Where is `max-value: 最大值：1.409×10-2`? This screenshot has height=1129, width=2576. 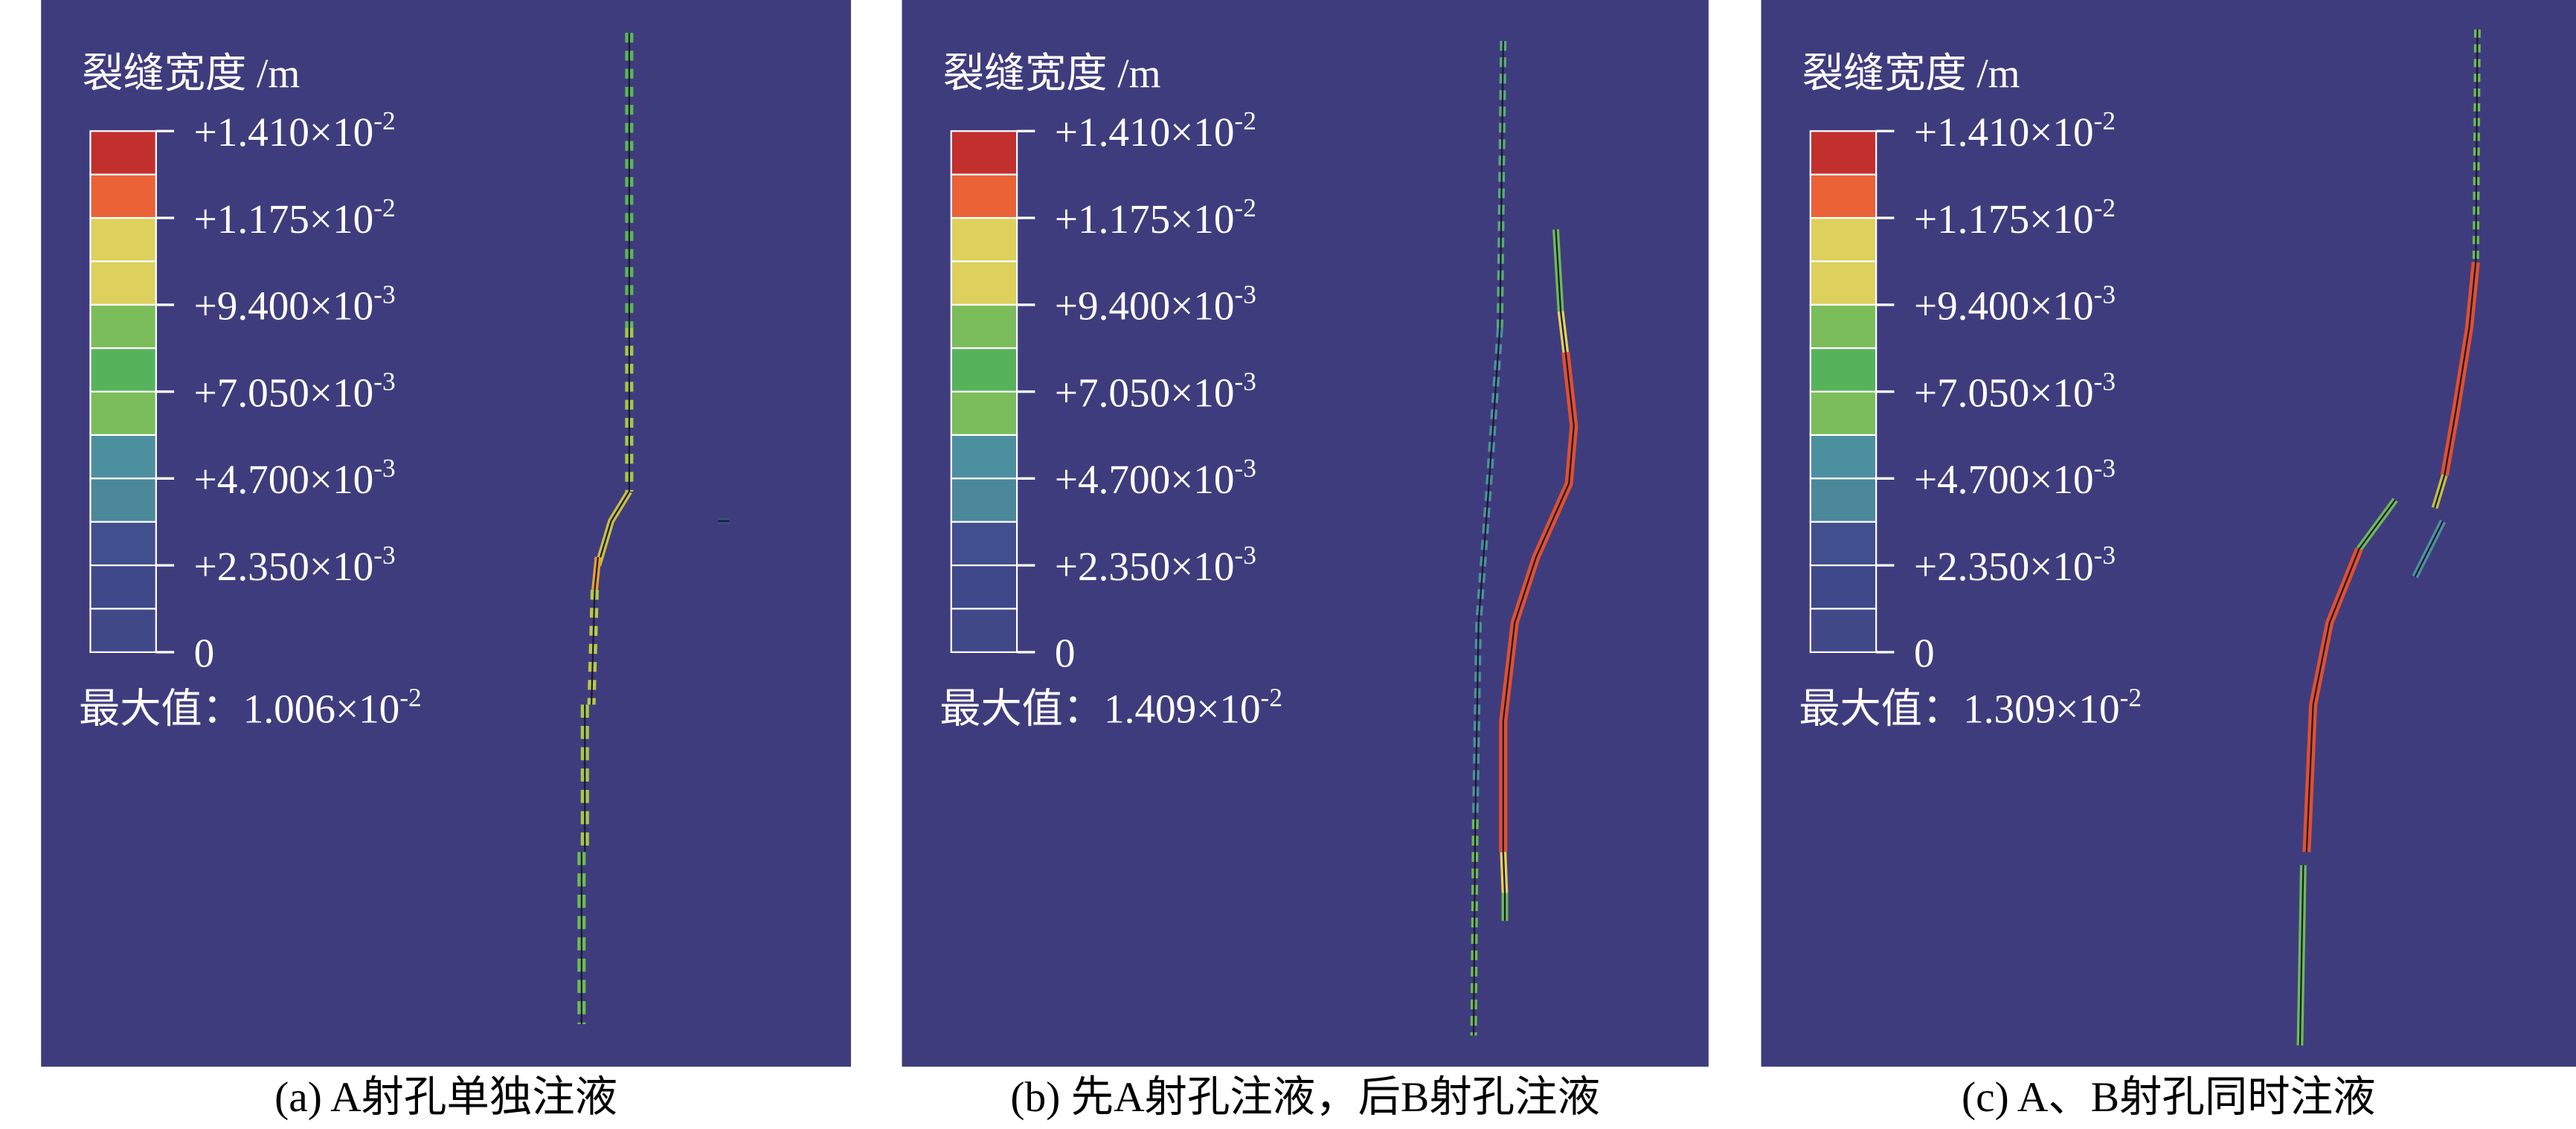 max-value: 最大值：1.409×10-2 is located at coordinates (1110, 707).